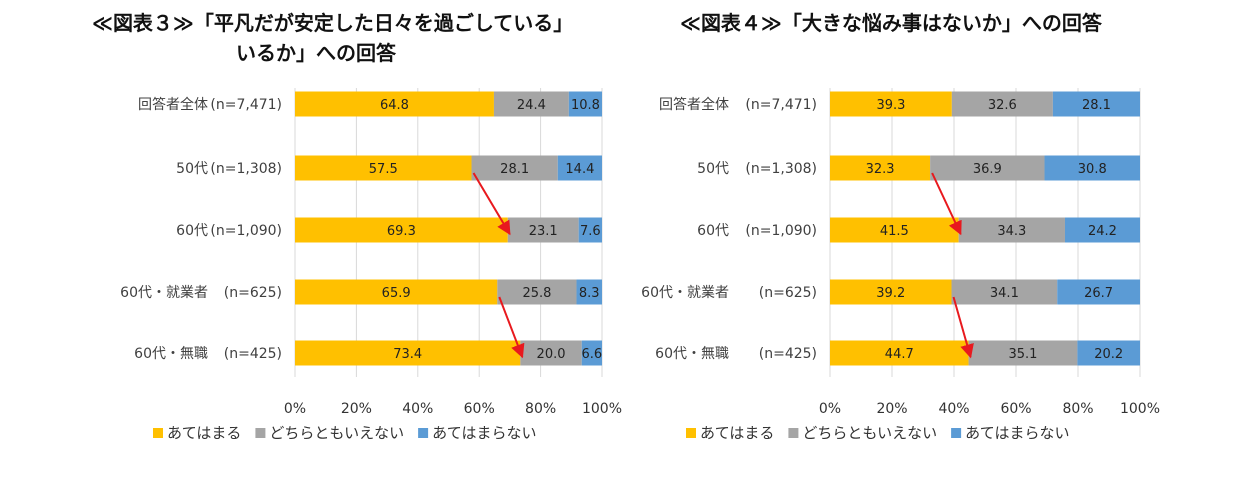 This screenshot has width=1254, height=480. I want to click on chart3-data-label: 65.9, so click(396, 293).